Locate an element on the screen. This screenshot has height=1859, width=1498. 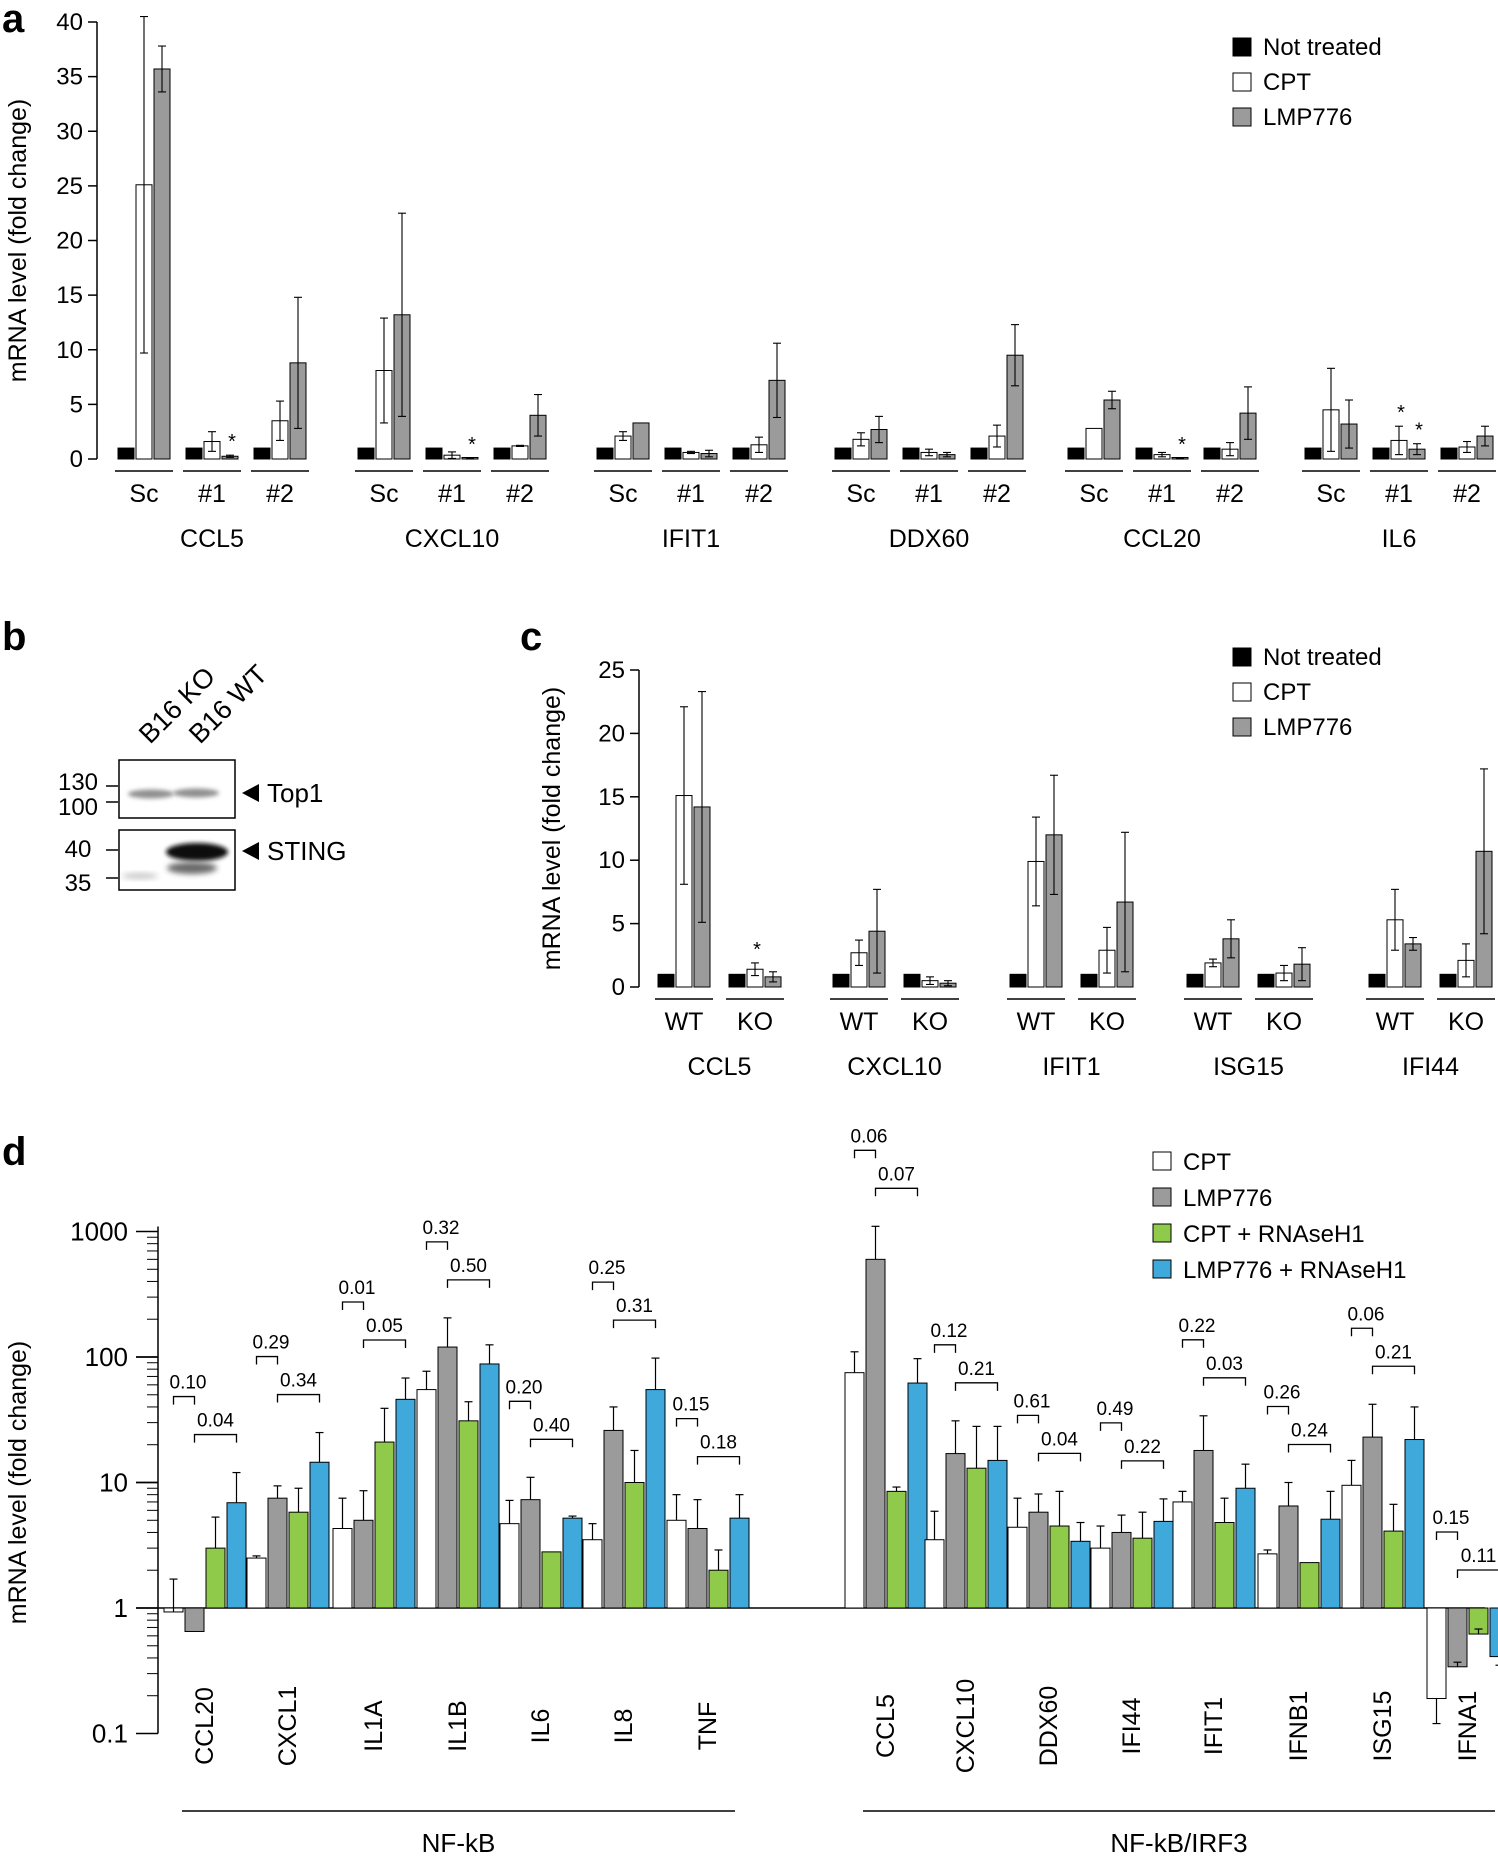
y-tick-label: 5 is located at coordinates (76, 404).